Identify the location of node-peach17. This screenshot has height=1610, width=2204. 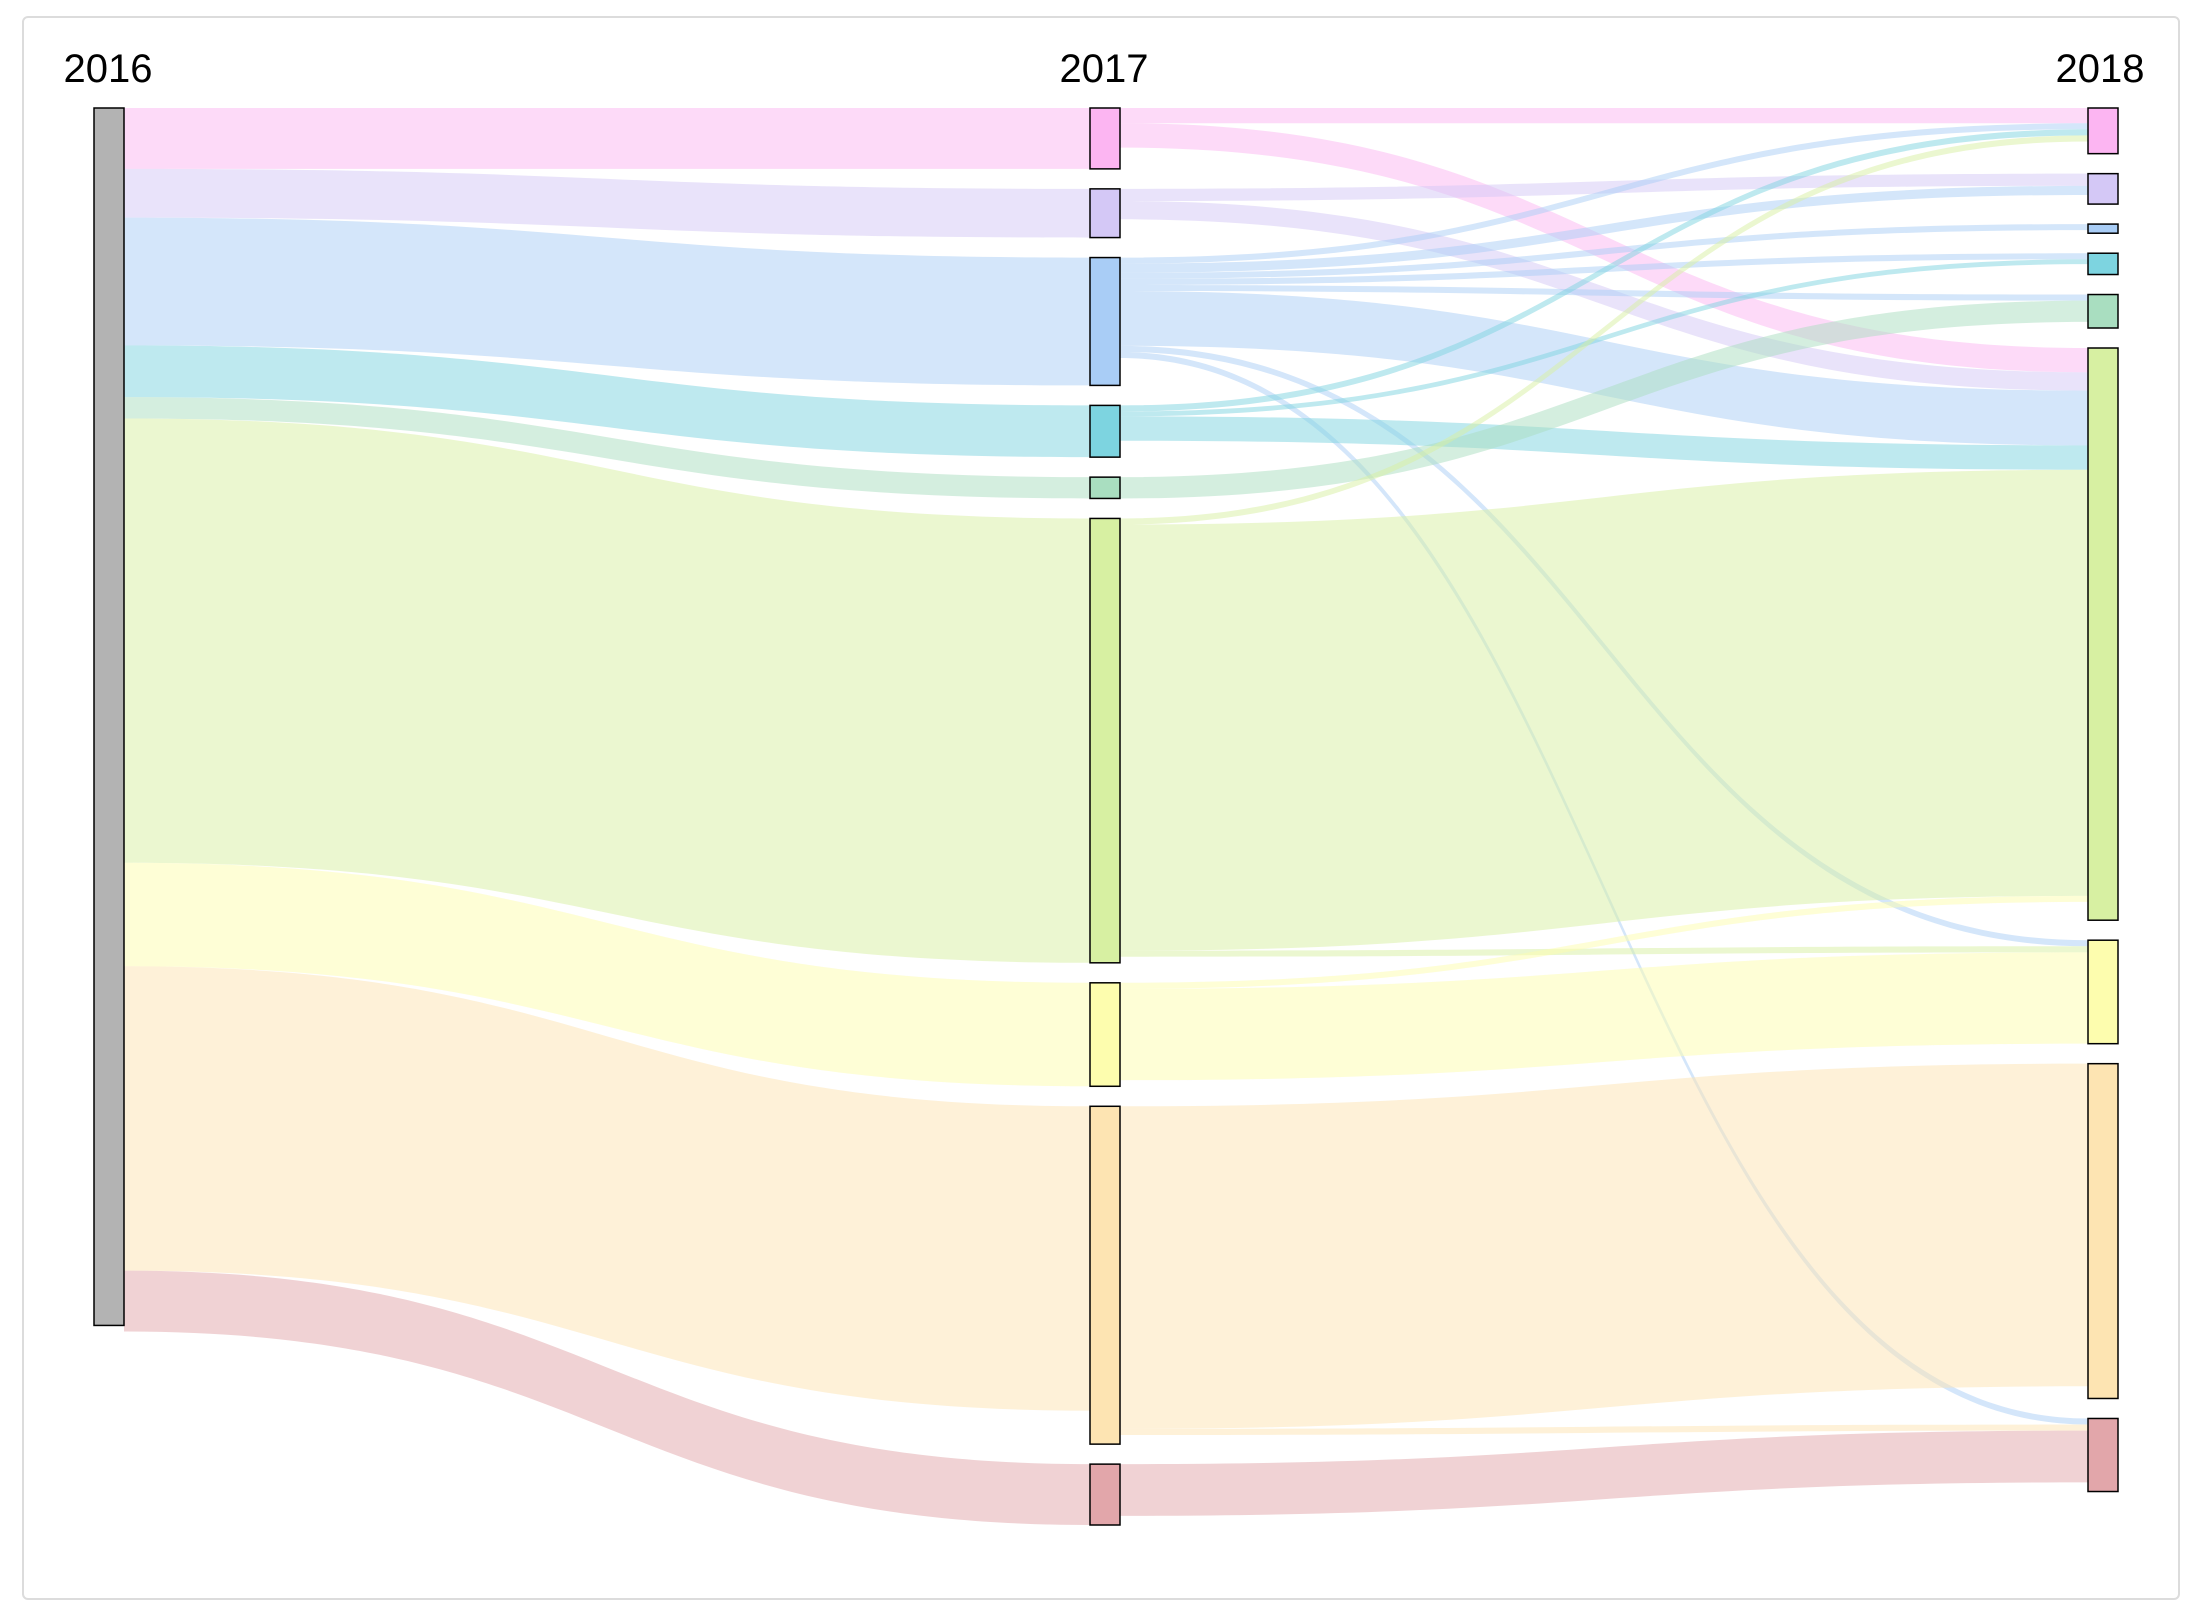
(1105, 1275).